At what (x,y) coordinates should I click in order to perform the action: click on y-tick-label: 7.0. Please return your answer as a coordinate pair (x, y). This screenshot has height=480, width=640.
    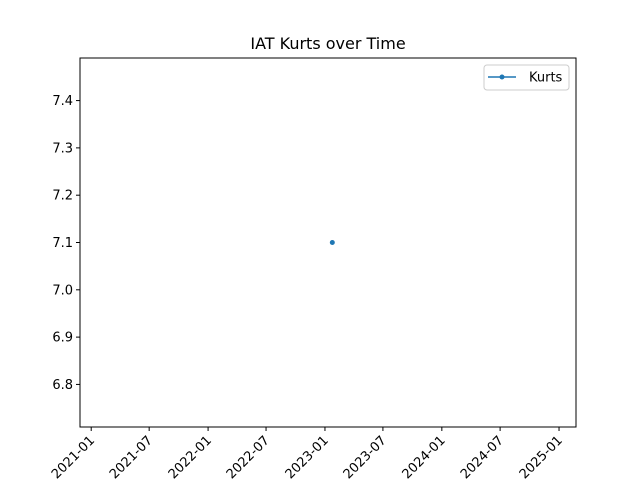
    Looking at the image, I should click on (62, 290).